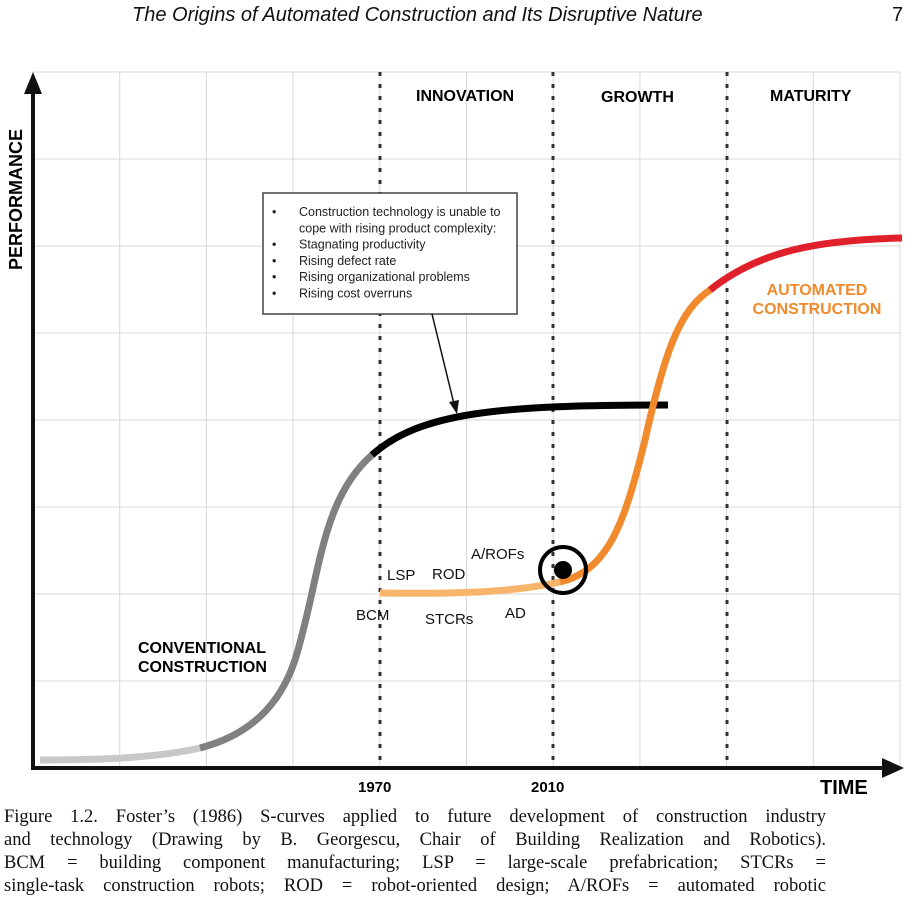 The height and width of the screenshot is (910, 912). Describe the element at coordinates (287, 602) in the screenshot. I see `conventional-curve-growth` at that location.